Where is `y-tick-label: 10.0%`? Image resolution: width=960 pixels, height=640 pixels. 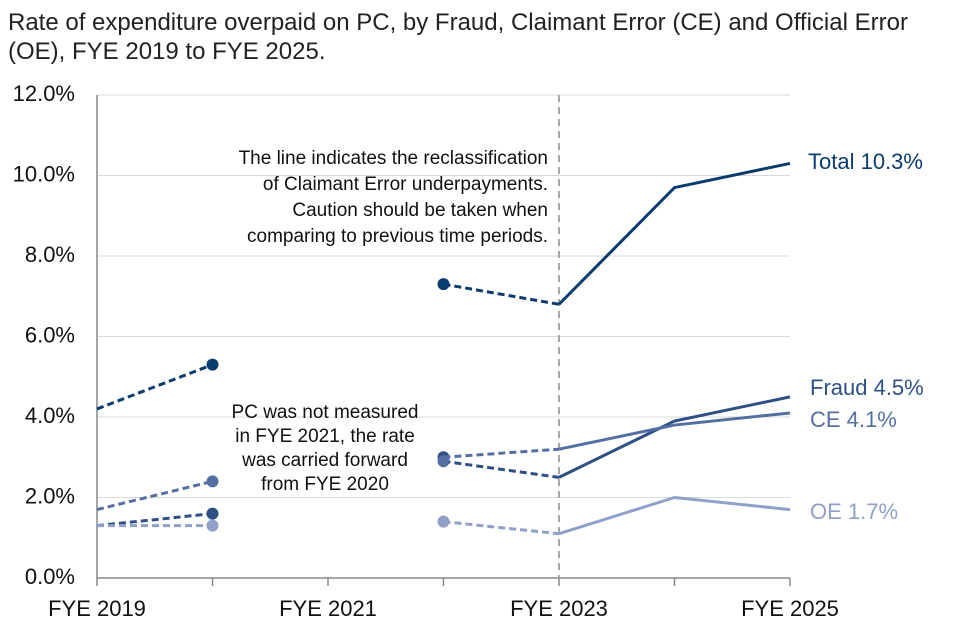 y-tick-label: 10.0% is located at coordinates (44, 173).